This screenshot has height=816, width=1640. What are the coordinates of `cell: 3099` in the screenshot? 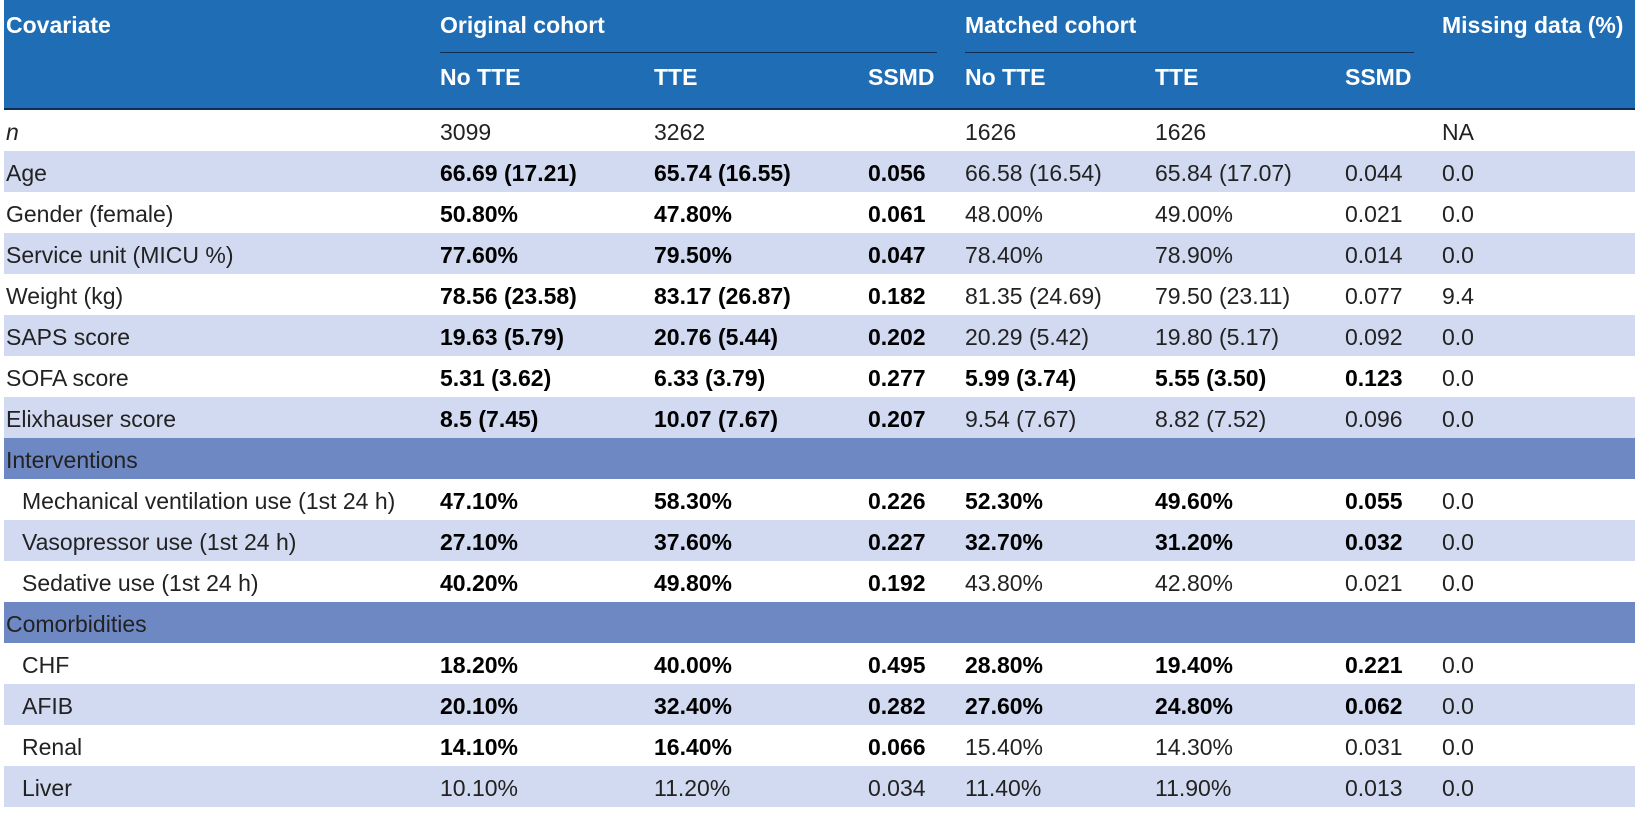 It's located at (466, 132).